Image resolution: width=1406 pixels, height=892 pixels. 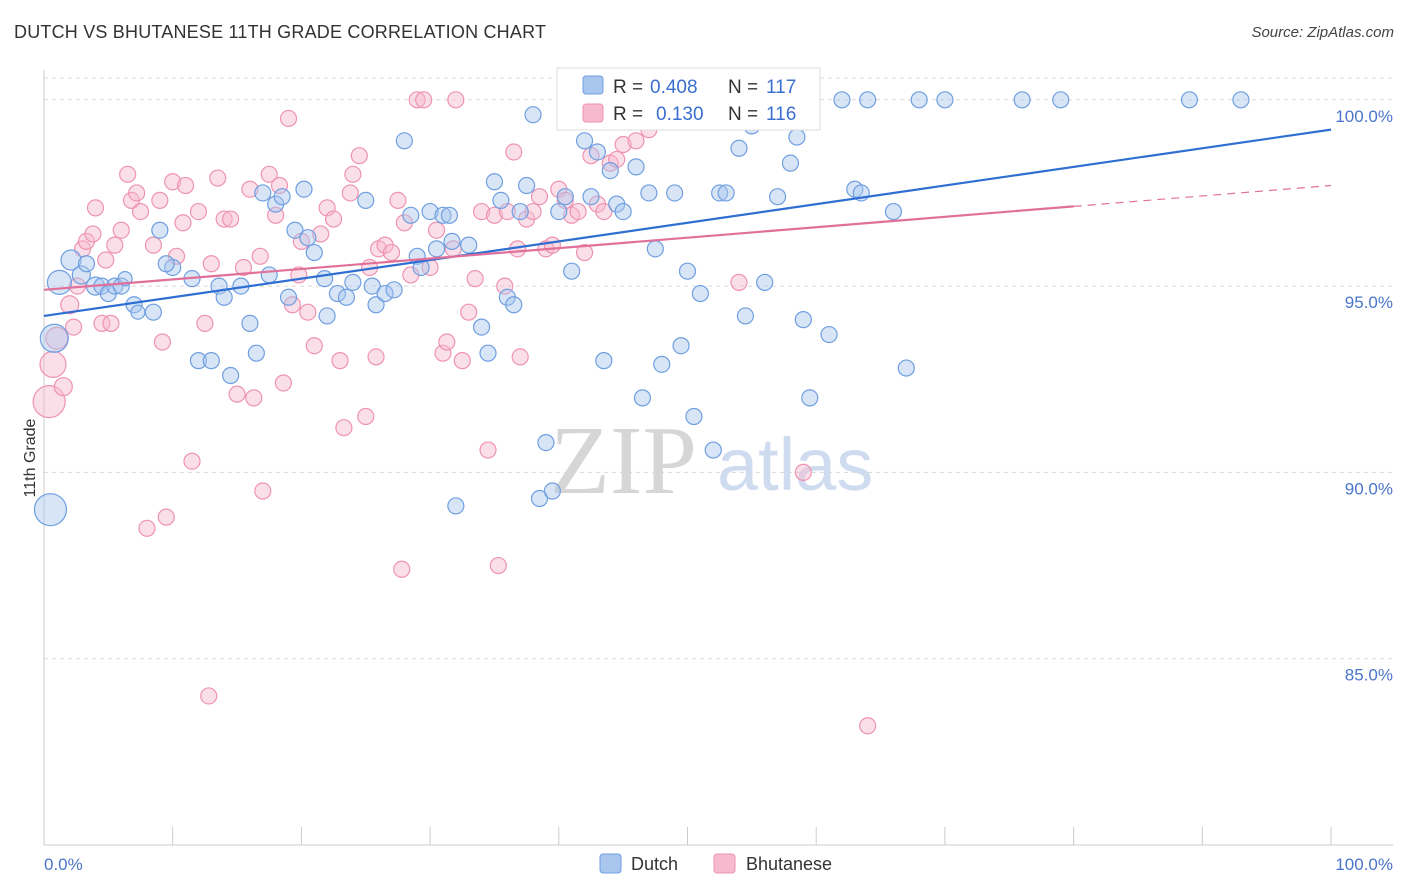 I want to click on legend-r-label-dutch: R =, so click(x=628, y=87).